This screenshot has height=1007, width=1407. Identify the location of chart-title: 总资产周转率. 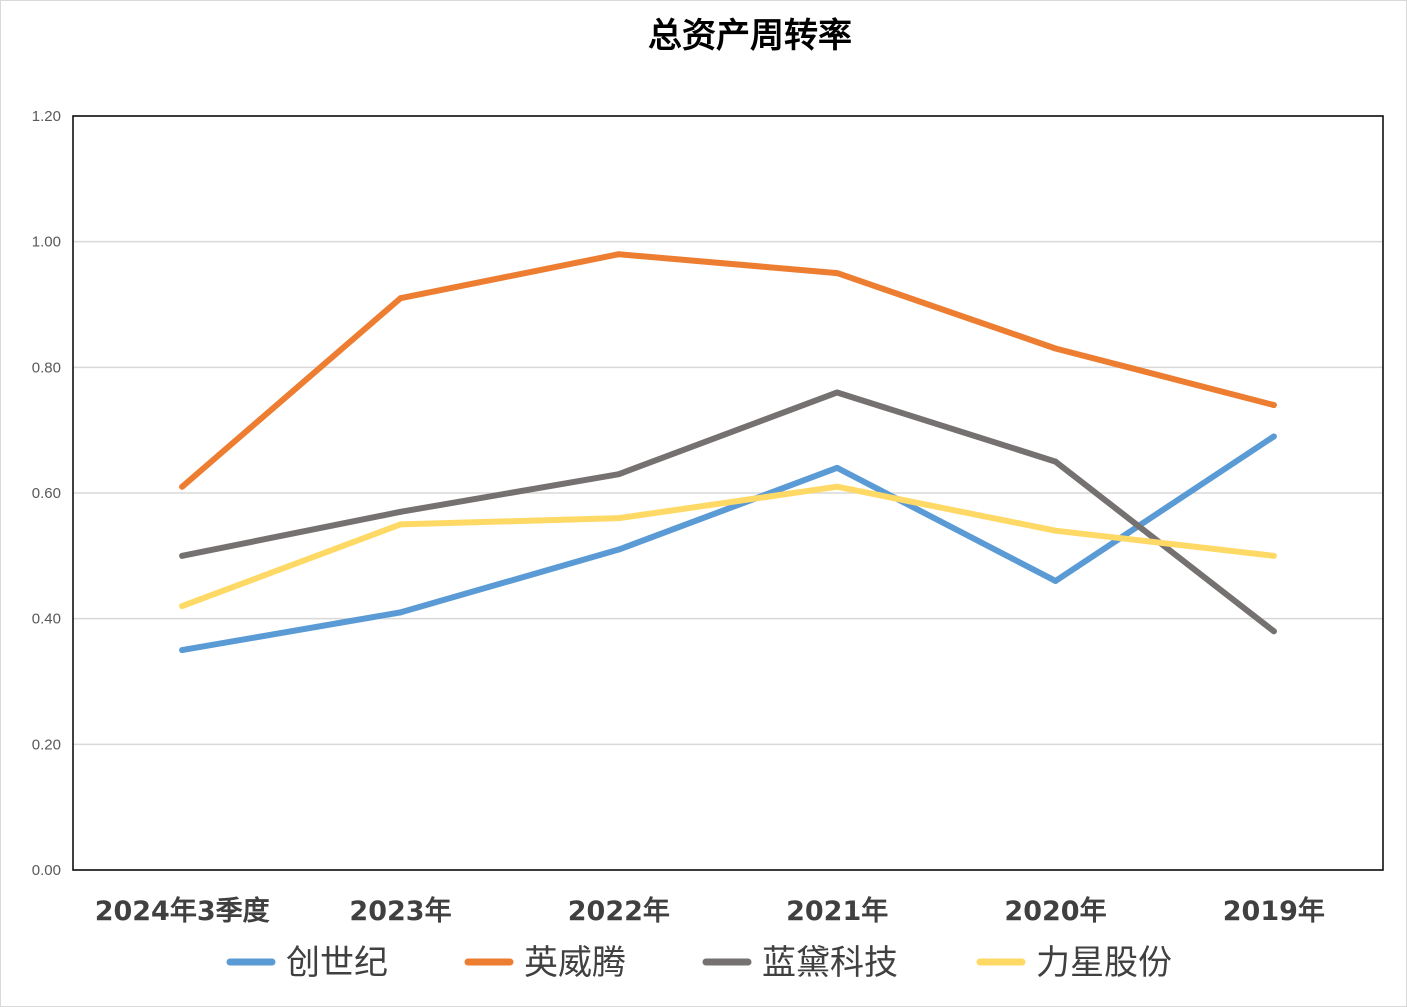
(750, 36).